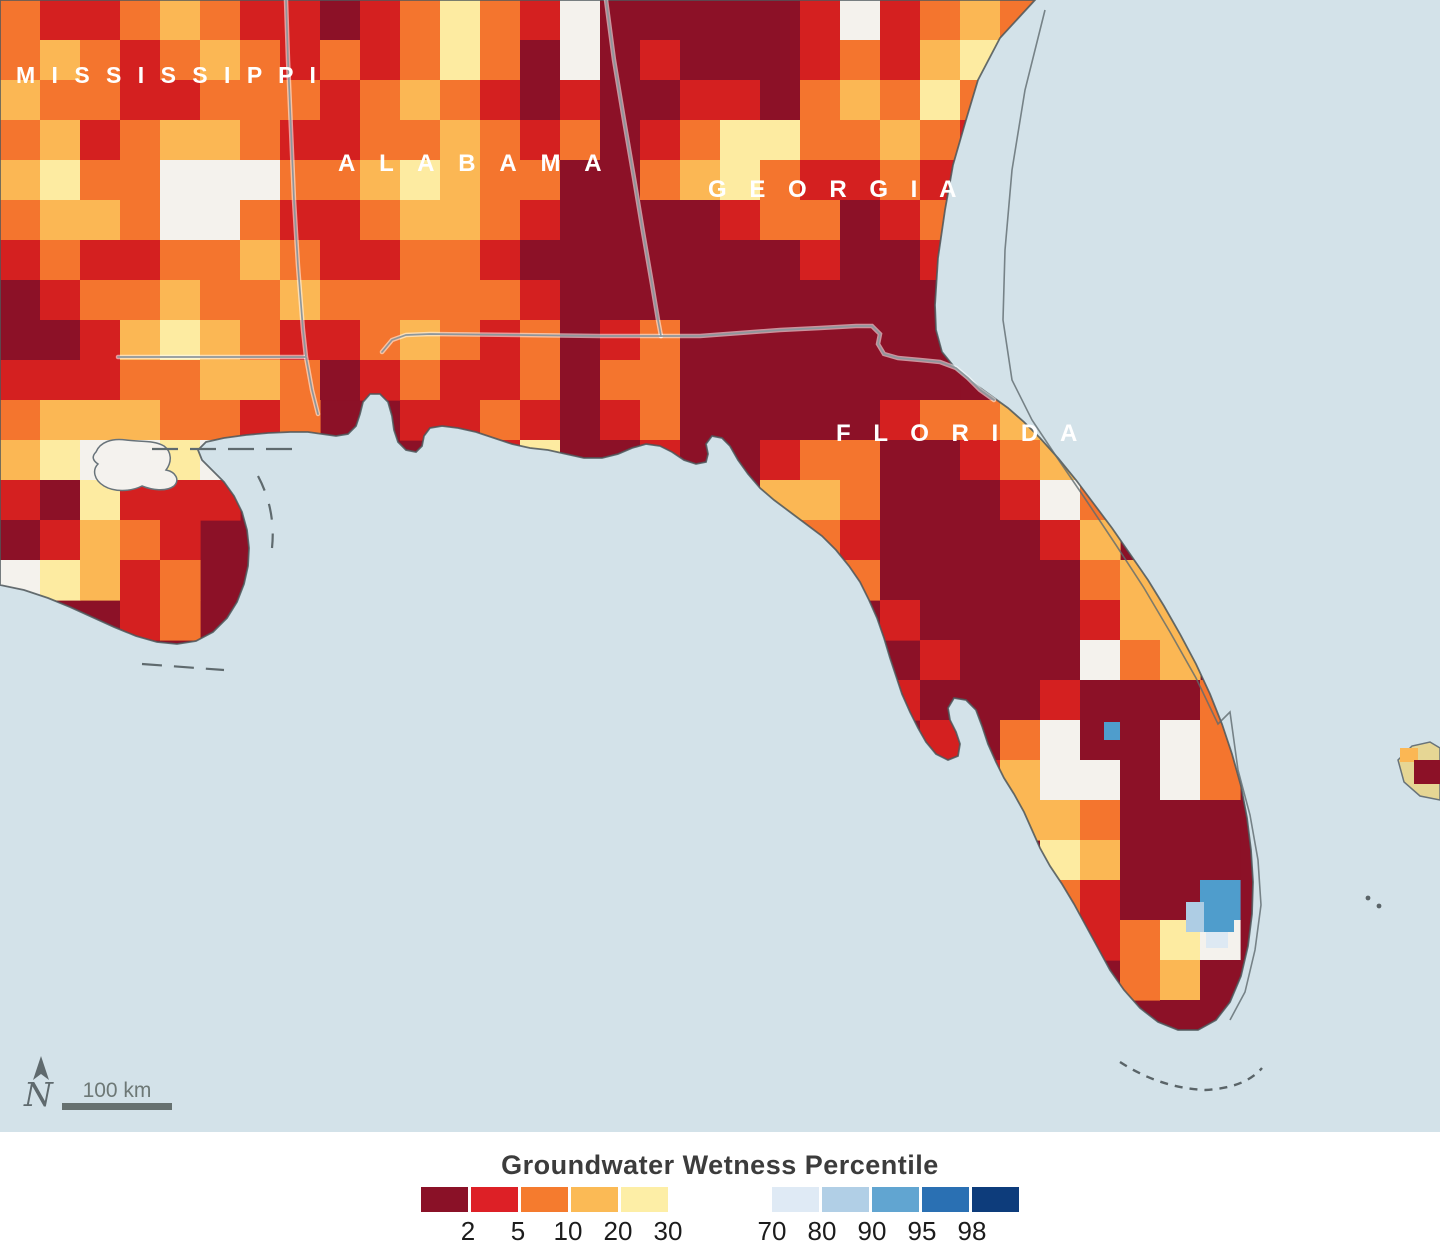 This screenshot has width=1440, height=1260. I want to click on border-ga-fl, so click(827, 363).